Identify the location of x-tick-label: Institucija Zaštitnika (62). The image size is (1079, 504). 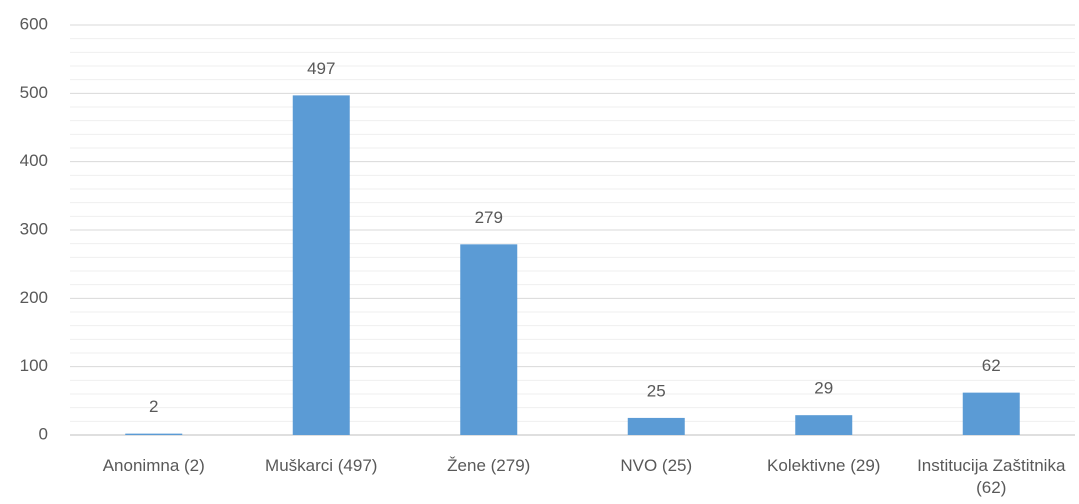
(991, 476).